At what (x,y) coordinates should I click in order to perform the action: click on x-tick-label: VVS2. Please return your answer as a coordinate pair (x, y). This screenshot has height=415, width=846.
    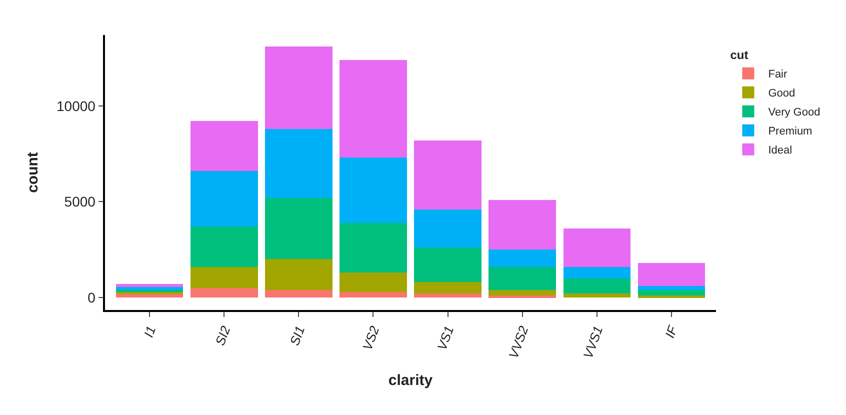
    Looking at the image, I should click on (519, 341).